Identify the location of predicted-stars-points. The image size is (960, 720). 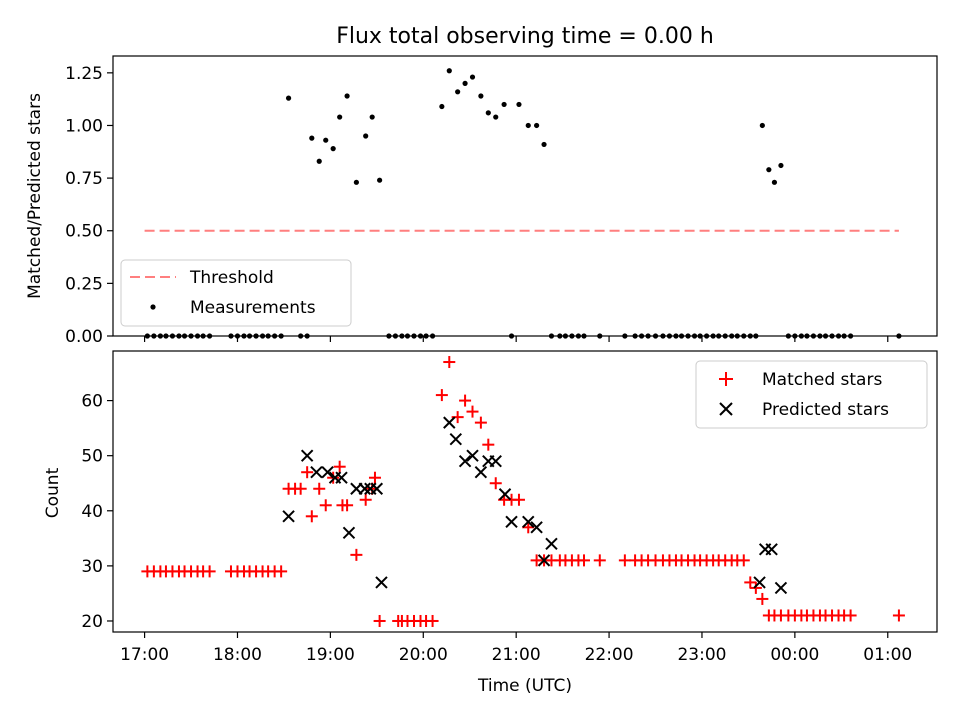
(535, 505).